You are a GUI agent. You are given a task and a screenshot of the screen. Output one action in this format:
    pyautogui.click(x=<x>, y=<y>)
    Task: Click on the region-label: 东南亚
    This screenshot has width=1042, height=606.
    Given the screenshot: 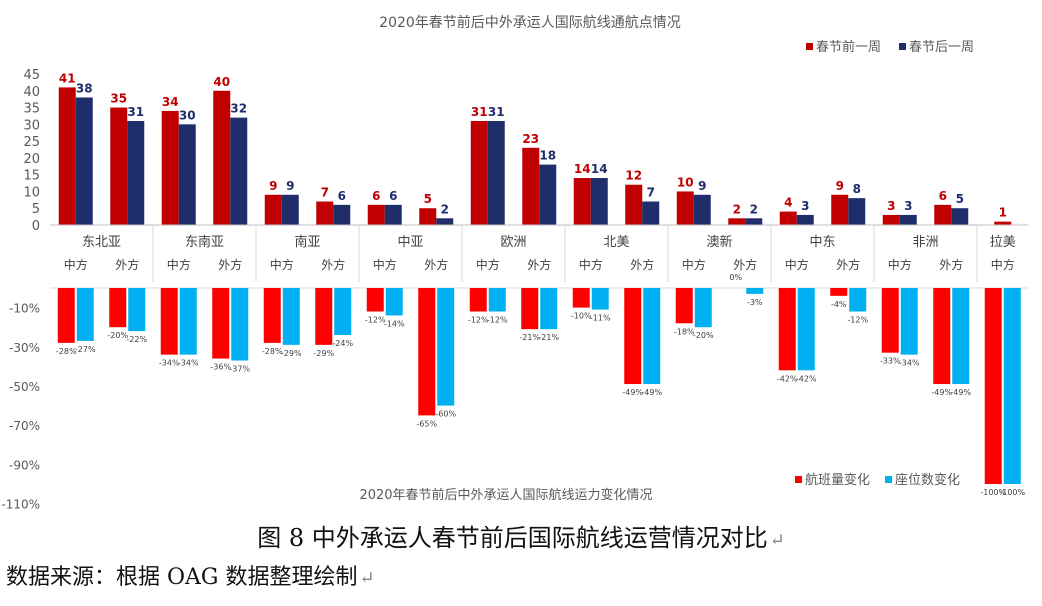 What is the action you would take?
    pyautogui.click(x=204, y=242)
    